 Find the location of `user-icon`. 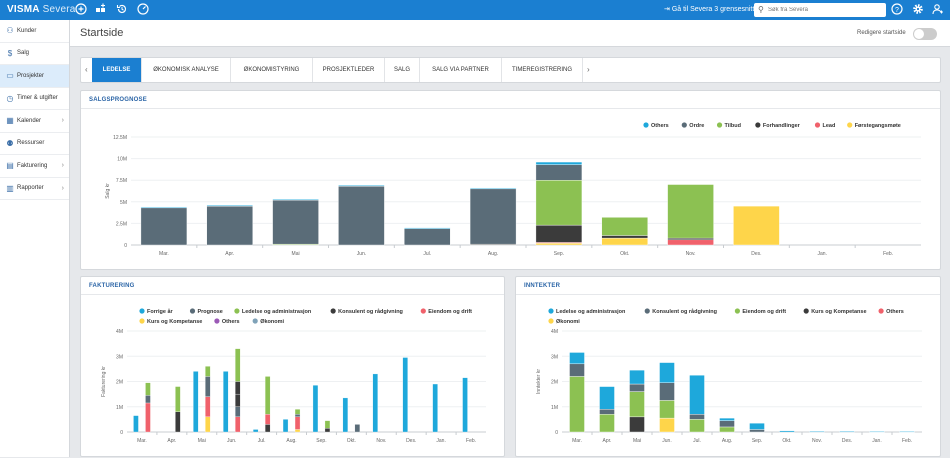

user-icon is located at coordinates (939, 10).